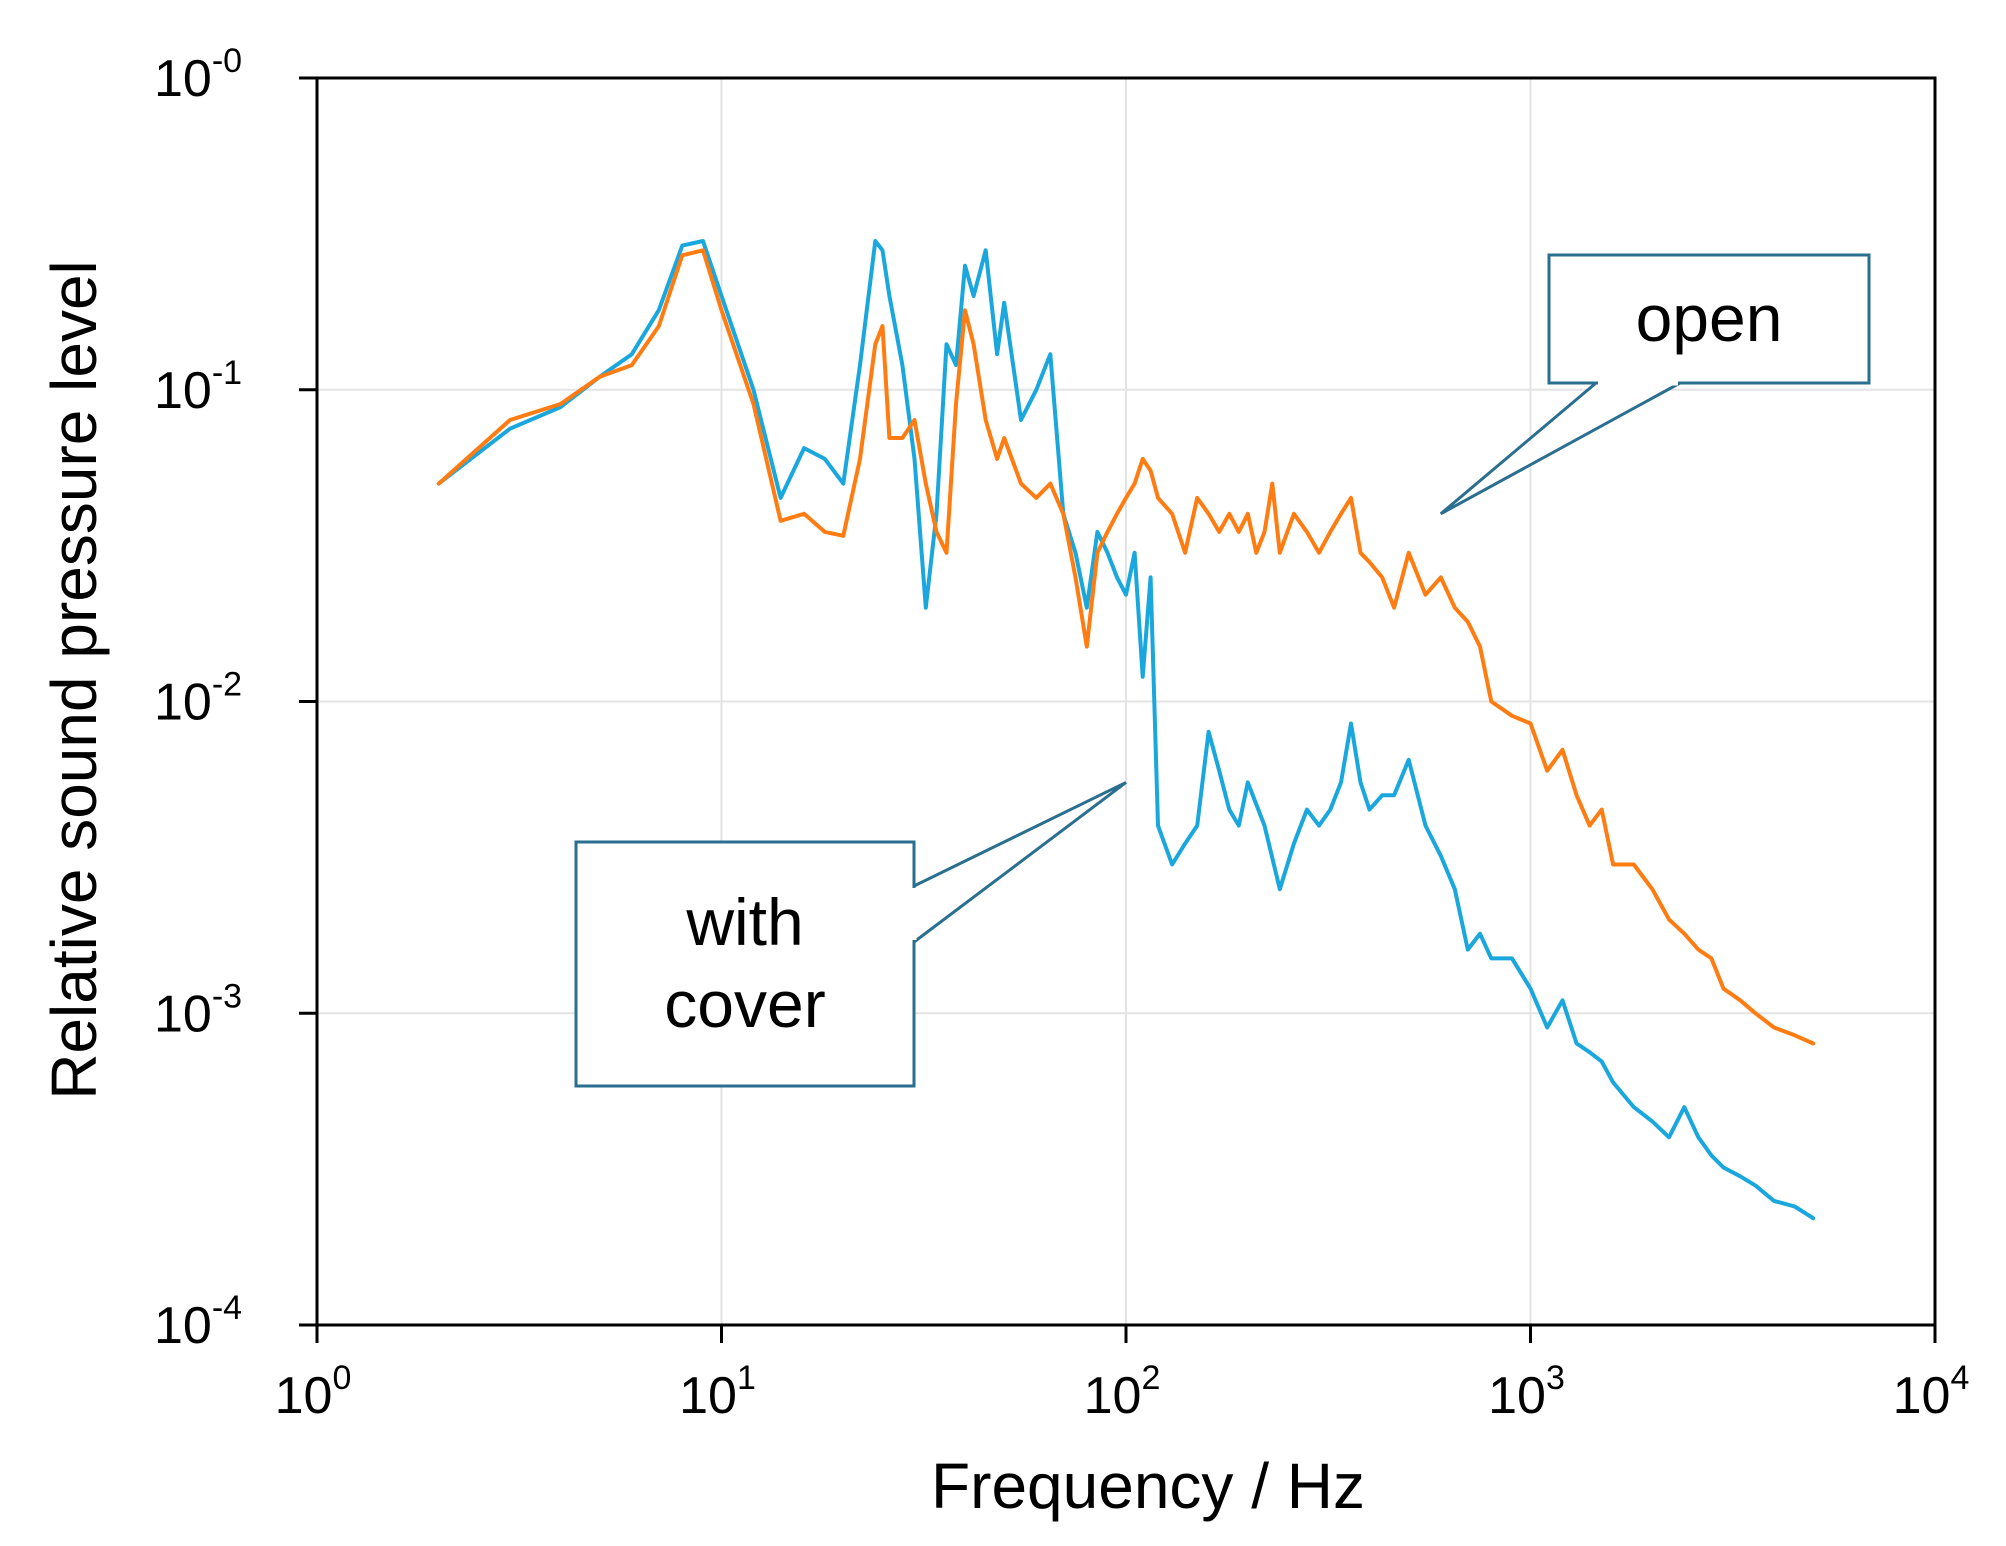 The height and width of the screenshot is (1546, 2006). What do you see at coordinates (1150, 1378) in the screenshot?
I see `x-tick-exponent: 2` at bounding box center [1150, 1378].